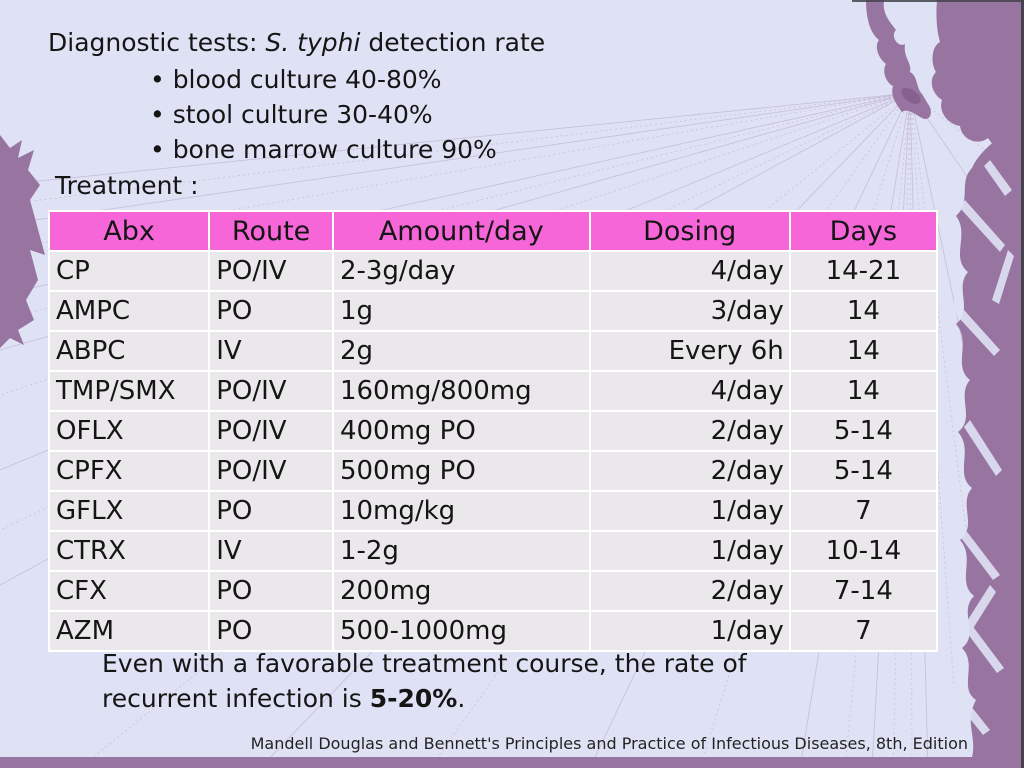 The height and width of the screenshot is (768, 1024). What do you see at coordinates (461, 631) in the screenshot?
I see `table-cell: 500-1000mg` at bounding box center [461, 631].